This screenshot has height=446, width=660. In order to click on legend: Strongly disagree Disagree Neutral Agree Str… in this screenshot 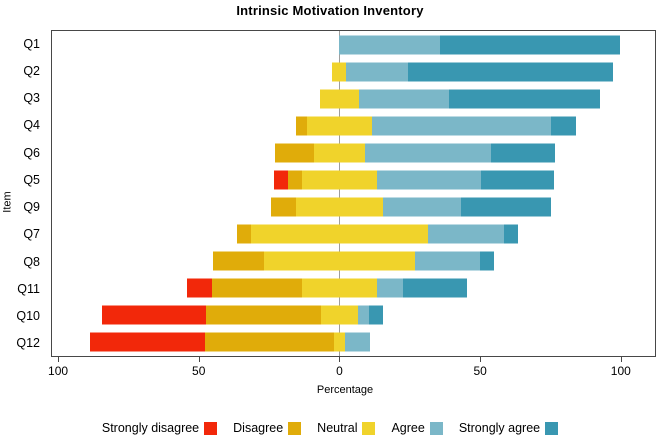, I will do `click(330, 428)`.